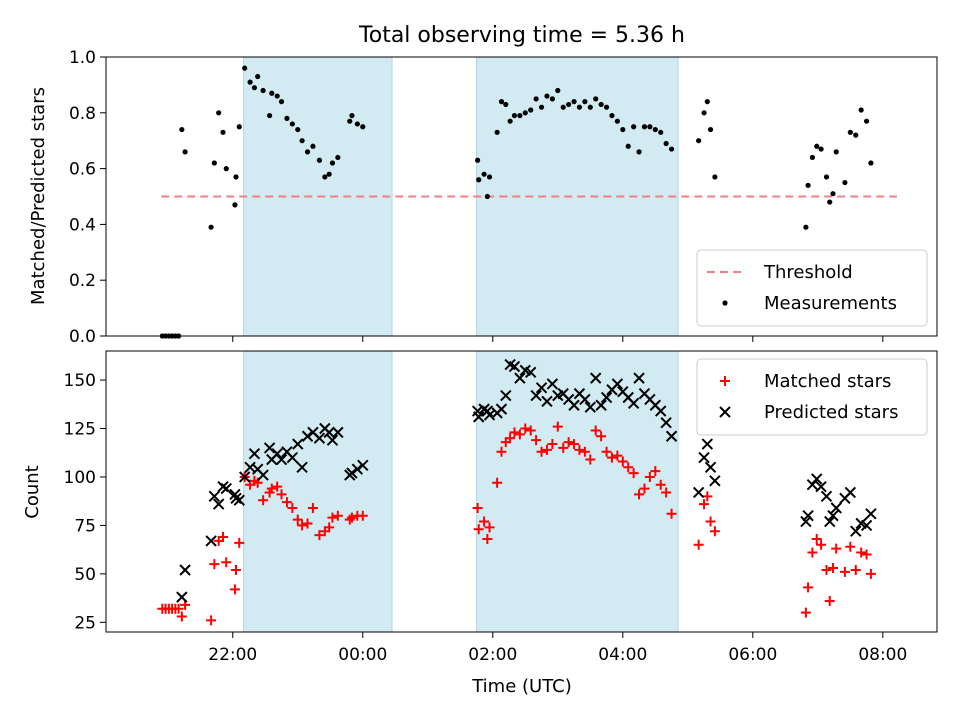 The image size is (960, 720). I want to click on x-tick-label: 02:00, so click(492, 655).